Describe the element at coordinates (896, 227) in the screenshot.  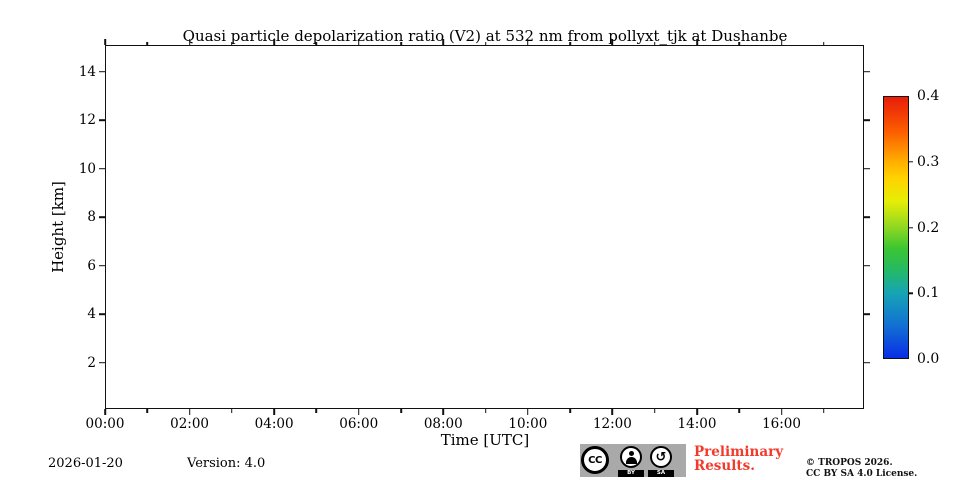
I see `colorbar-gradient` at that location.